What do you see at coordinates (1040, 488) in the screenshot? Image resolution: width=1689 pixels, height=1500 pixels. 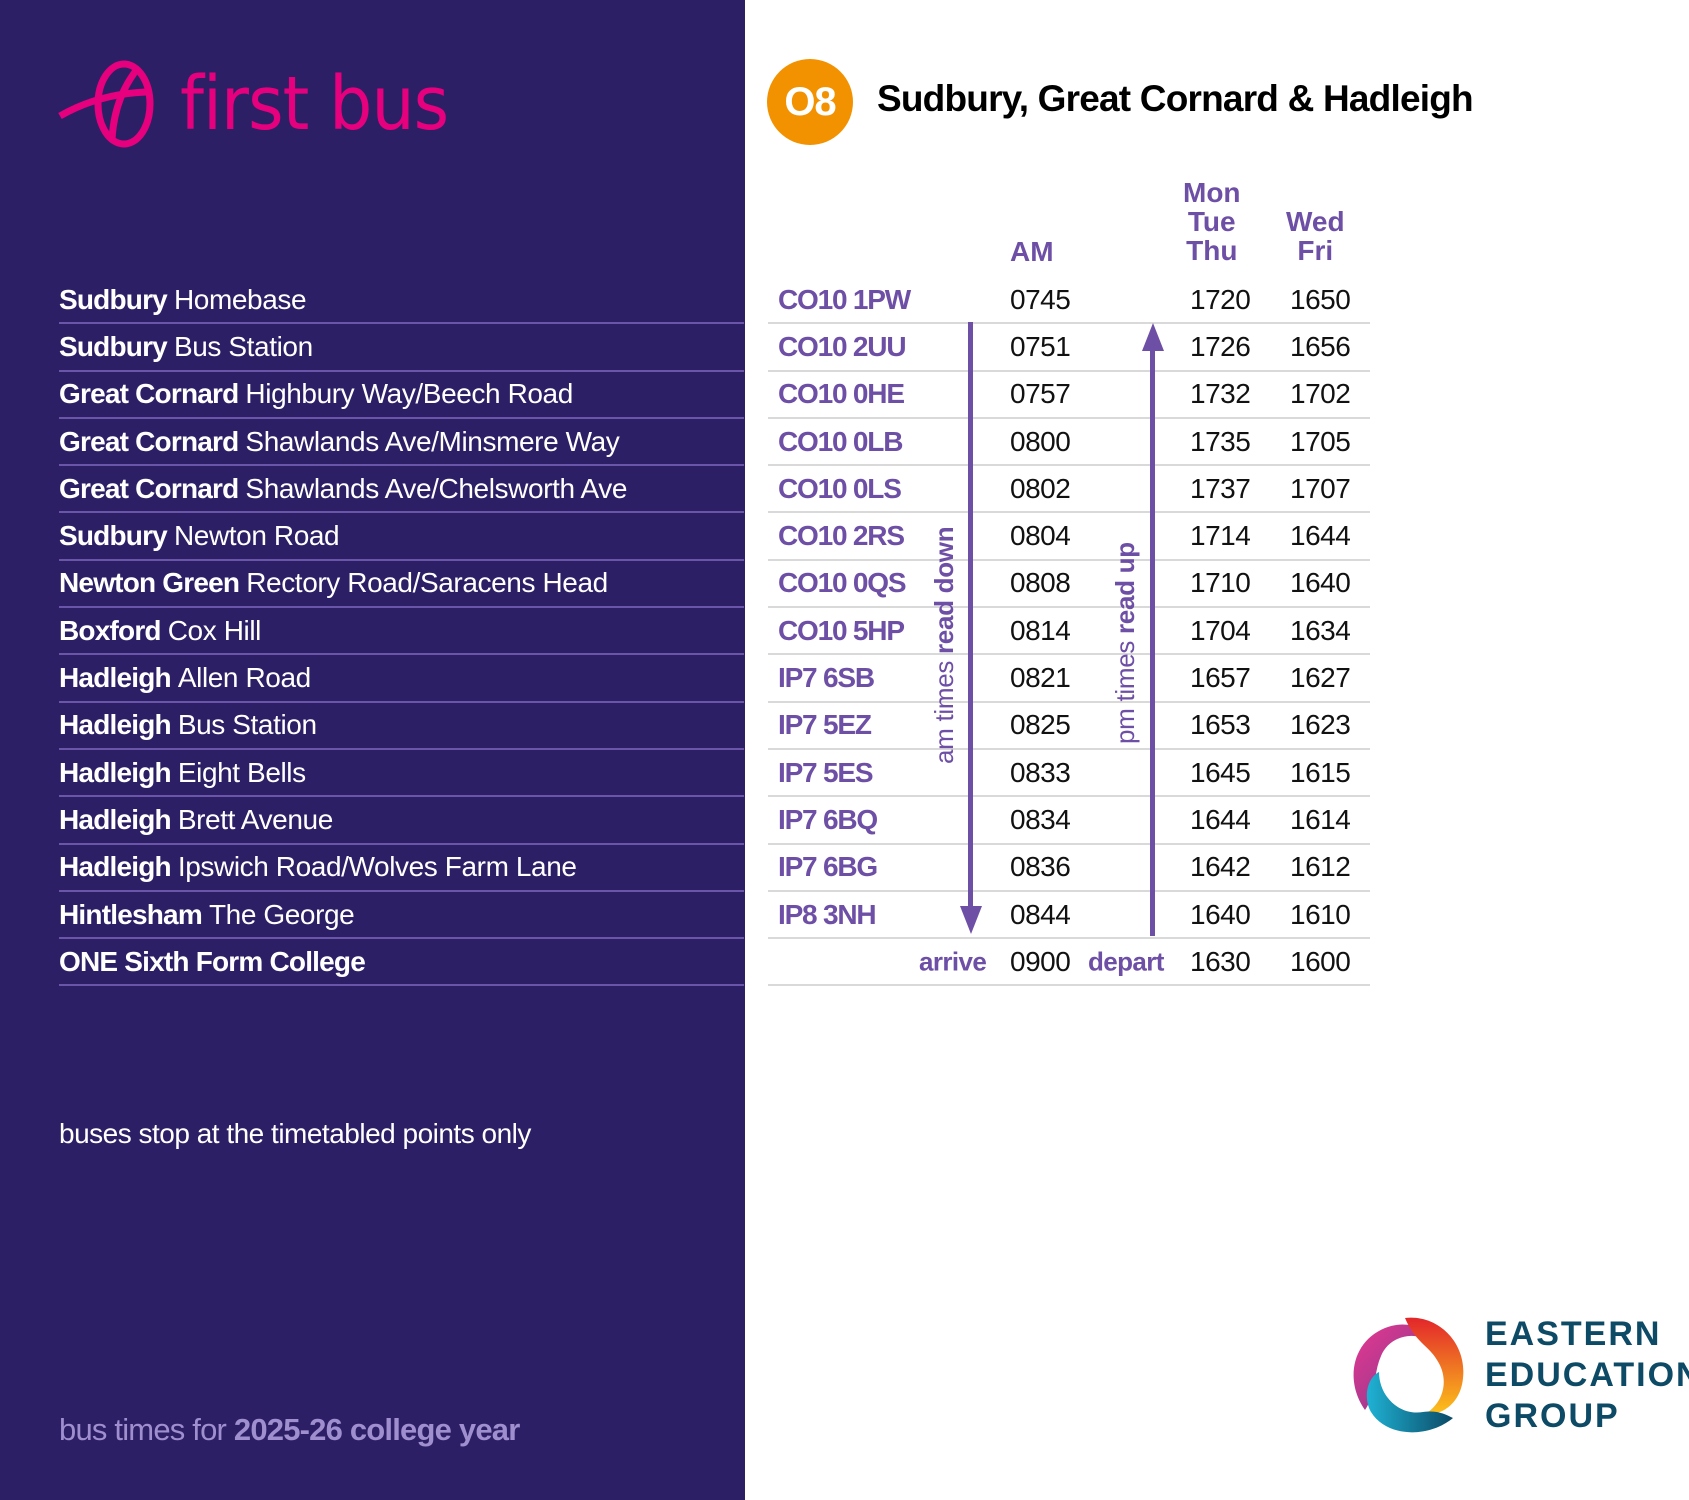 I see `am-time: 0802` at bounding box center [1040, 488].